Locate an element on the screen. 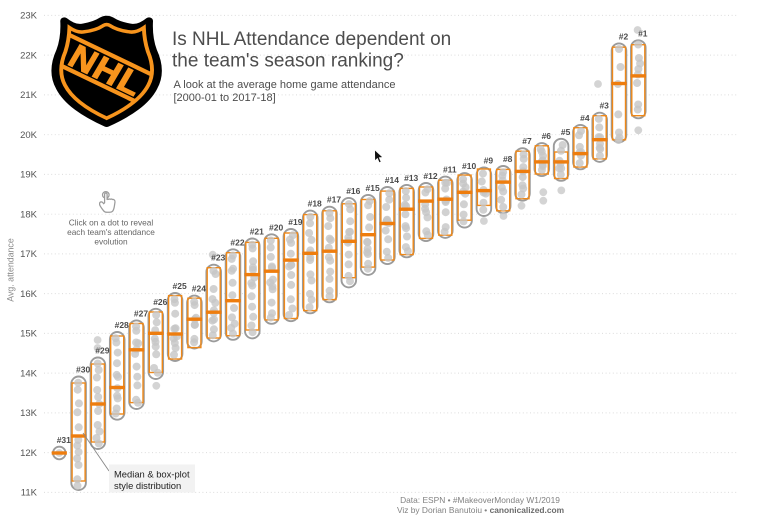  svg-text: Is NHL Attendance dependent on is located at coordinates (311, 39).